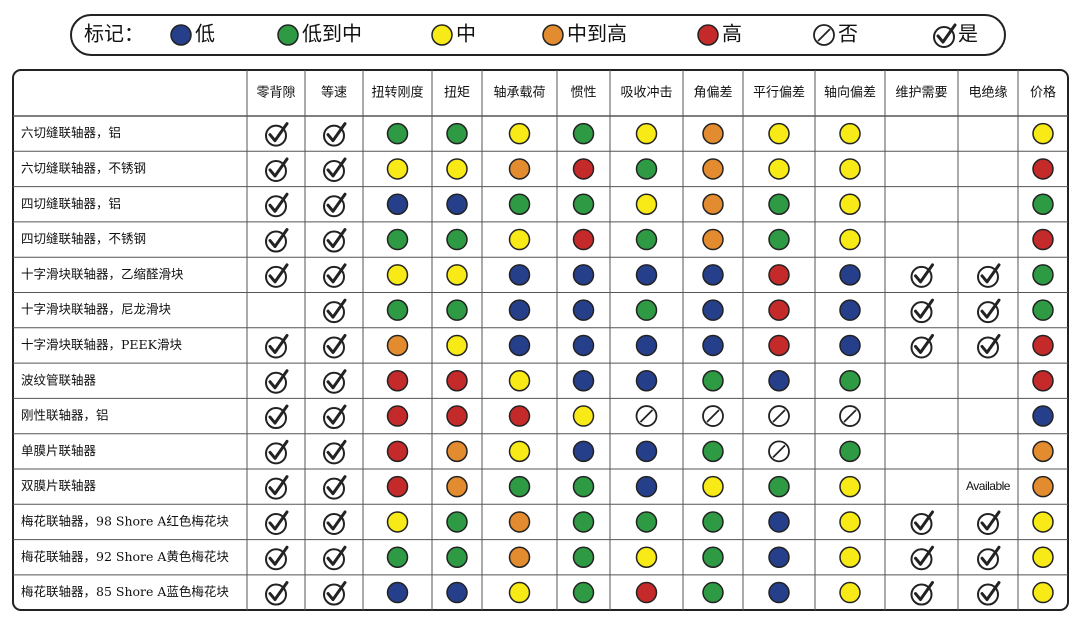 The image size is (1088, 620). What do you see at coordinates (275, 93) in the screenshot?
I see `column-header: 零背隙` at bounding box center [275, 93].